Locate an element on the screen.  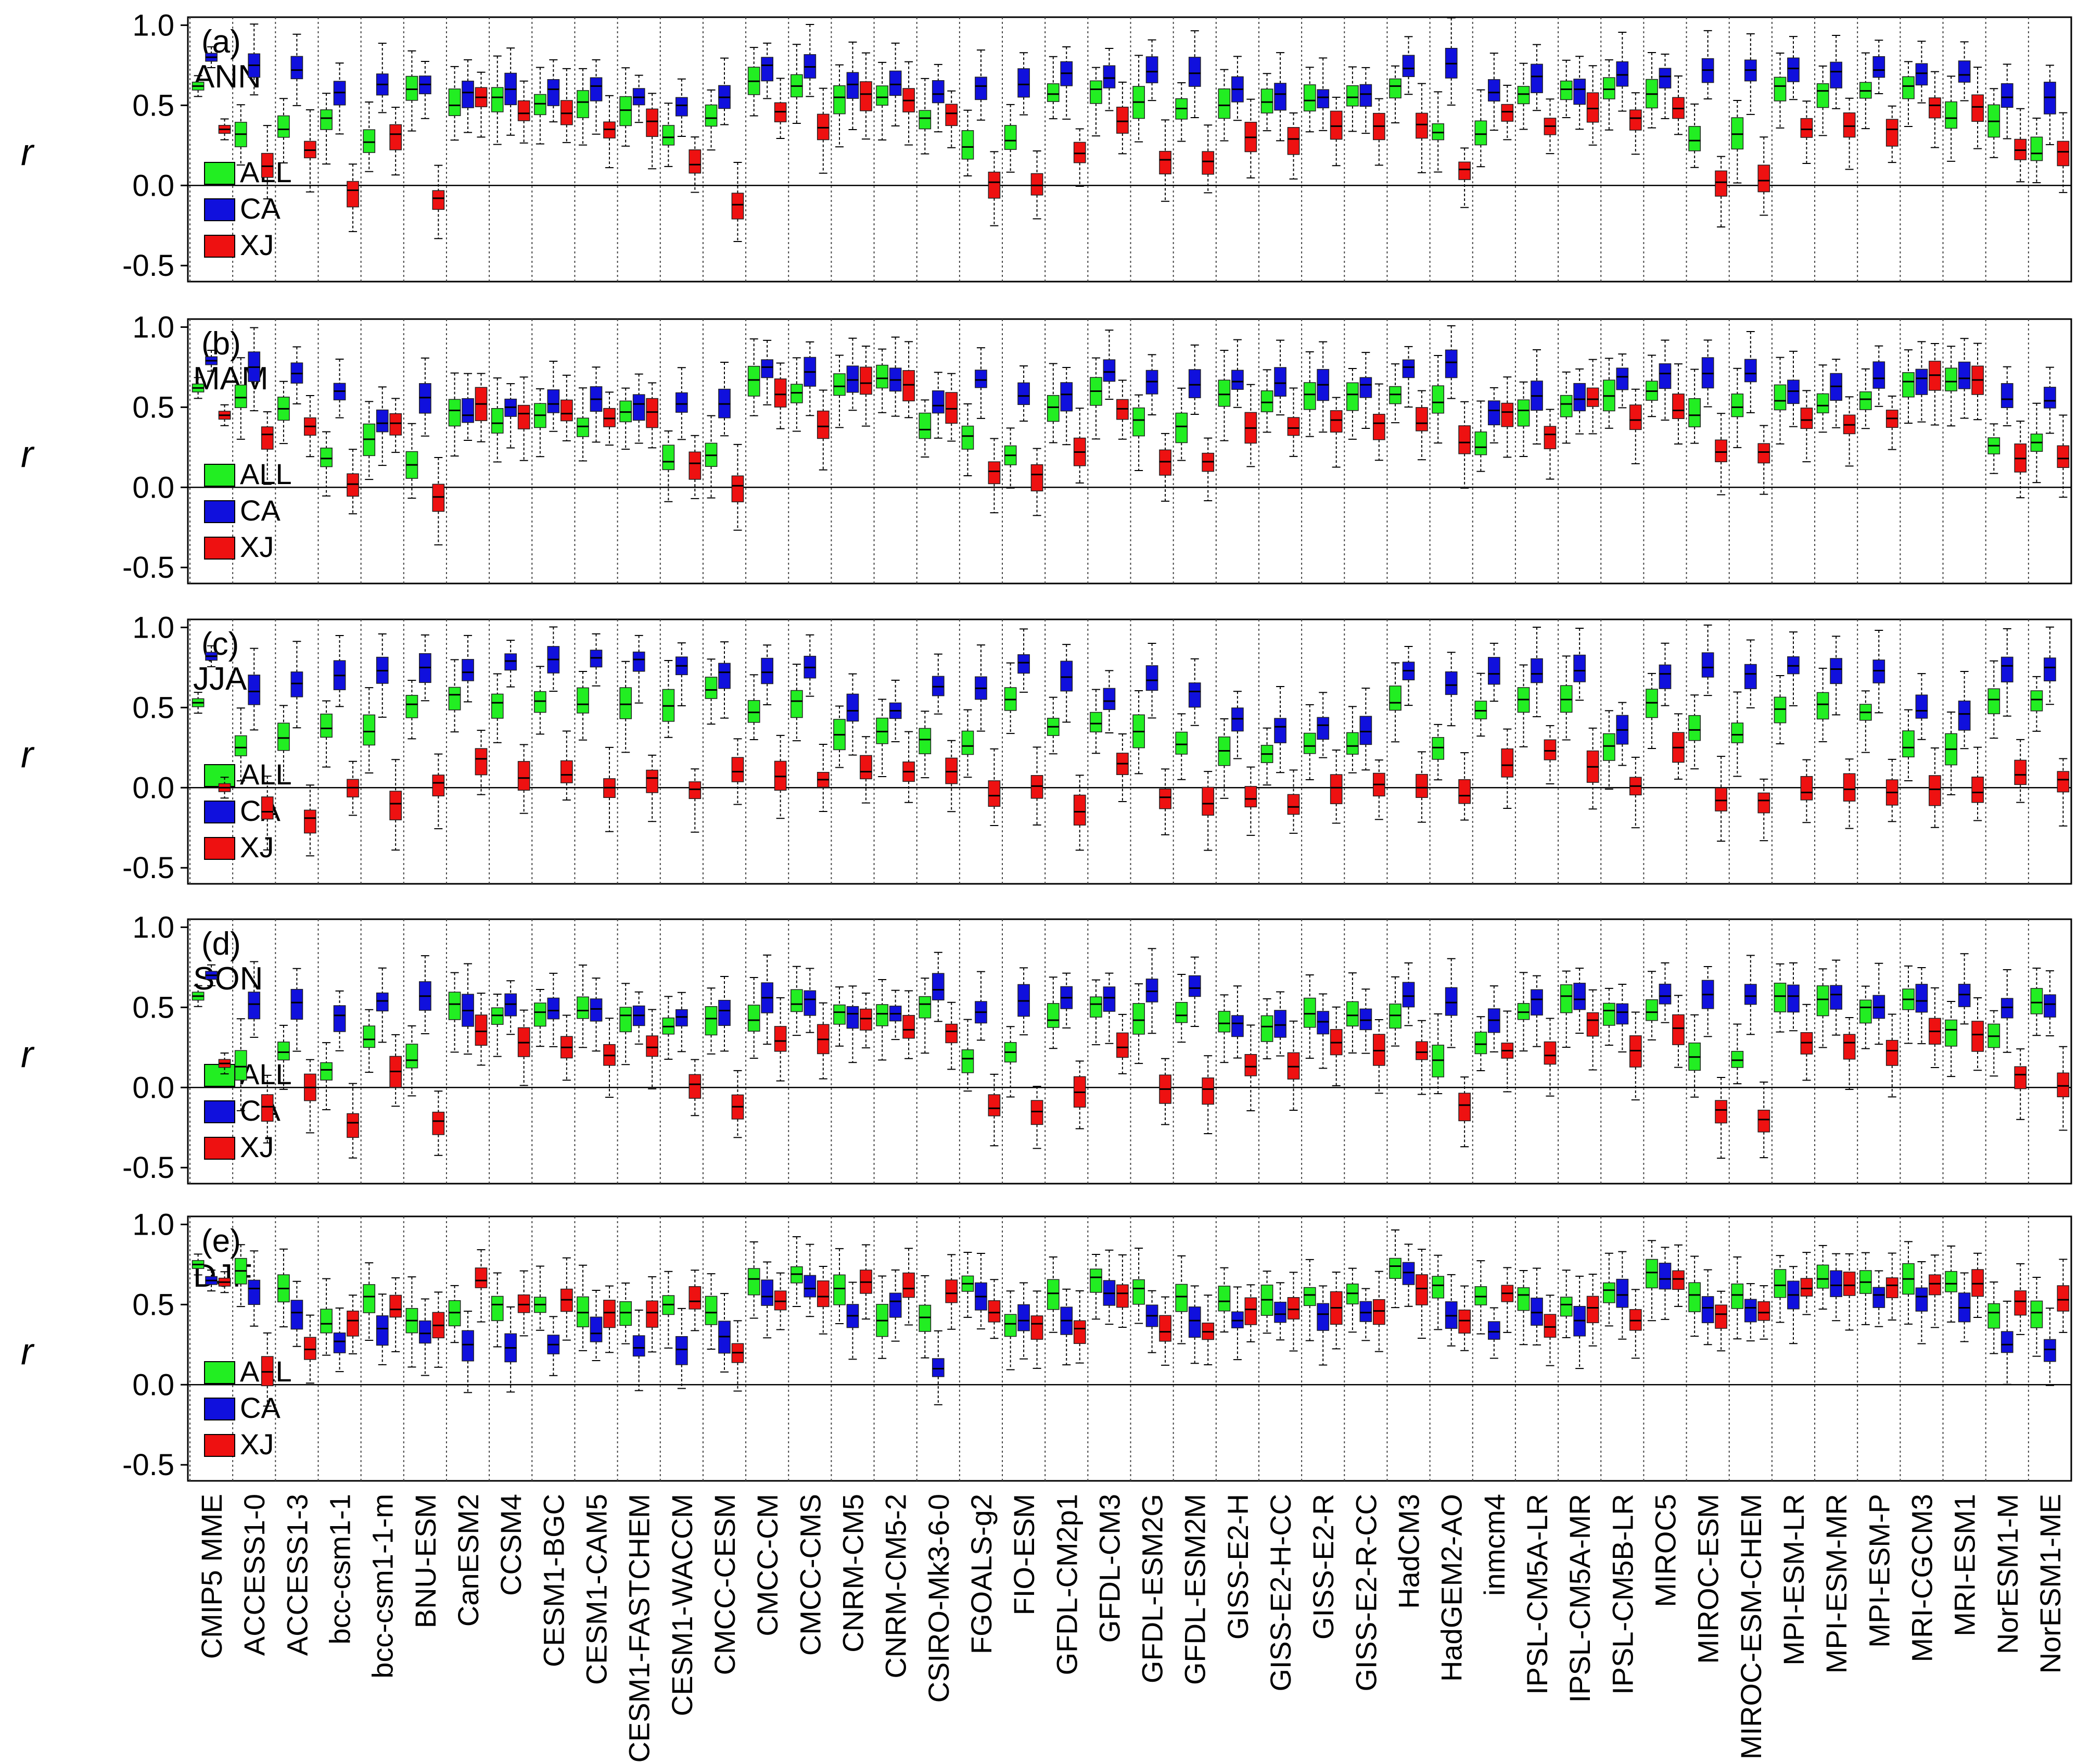
x-tick-label: GISS-E2-R-CC is located at coordinates (1365, 1593).